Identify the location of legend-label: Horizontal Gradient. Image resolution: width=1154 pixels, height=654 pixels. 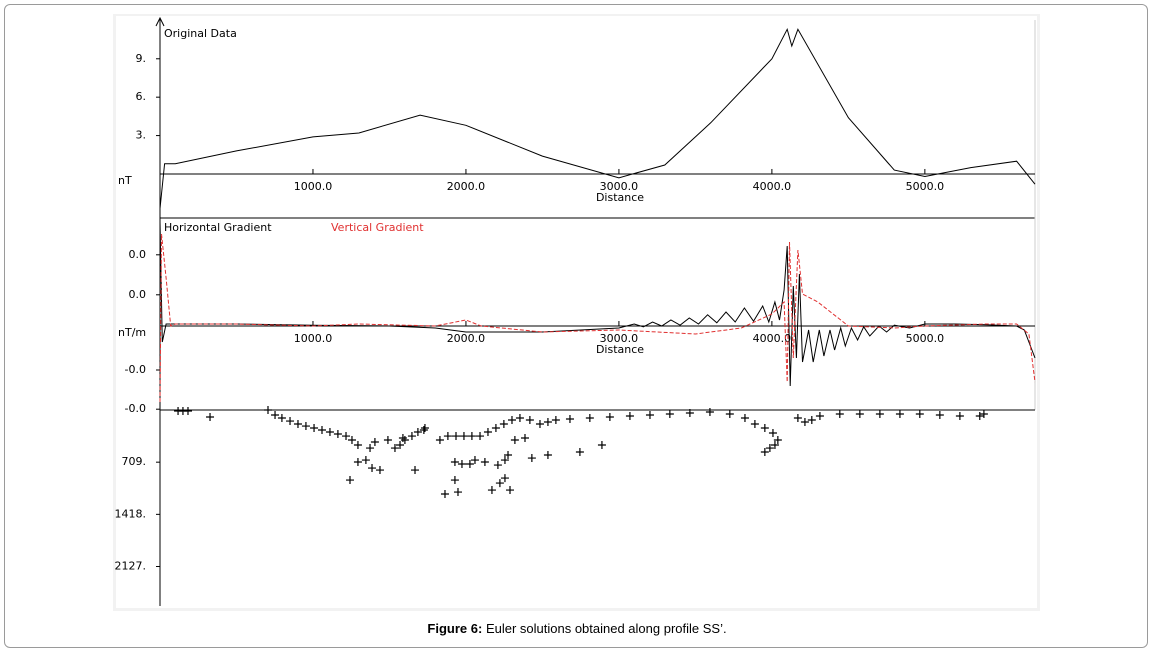
(218, 227).